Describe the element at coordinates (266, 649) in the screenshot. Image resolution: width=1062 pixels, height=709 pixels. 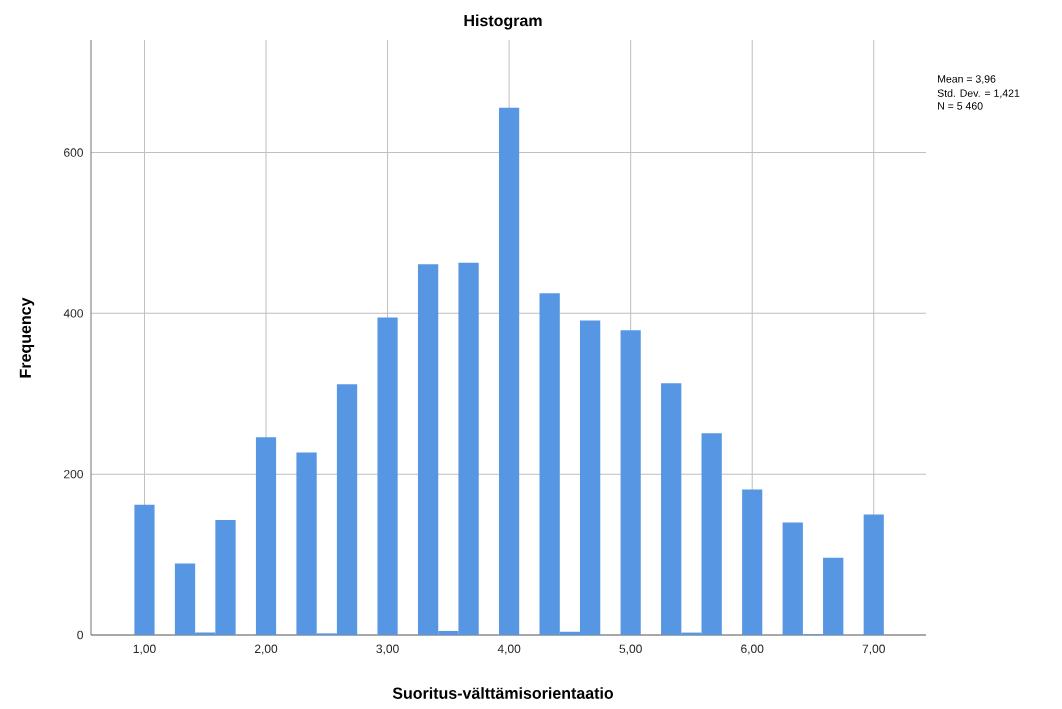
I see `x-tick-label: 2,00` at that location.